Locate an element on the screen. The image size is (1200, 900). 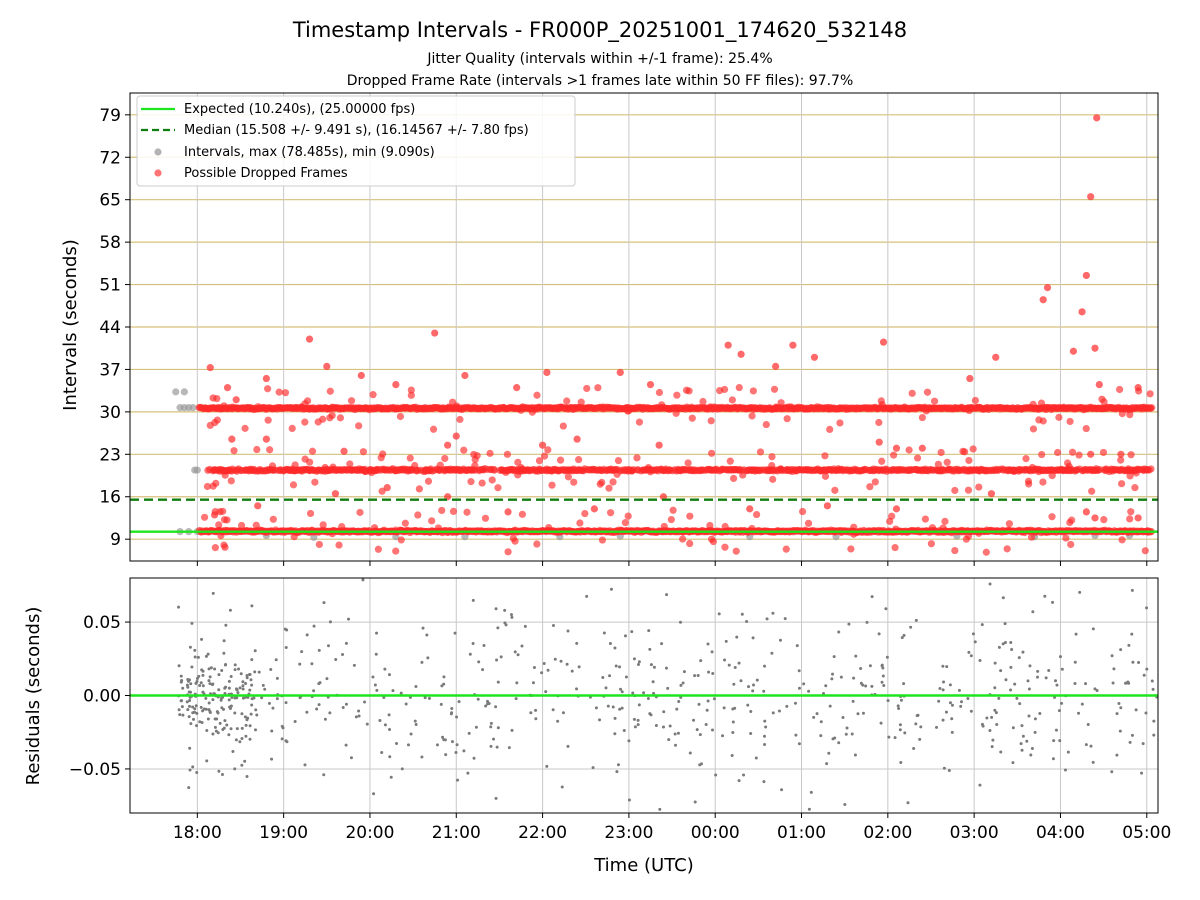
legend-box is located at coordinates (356, 141).